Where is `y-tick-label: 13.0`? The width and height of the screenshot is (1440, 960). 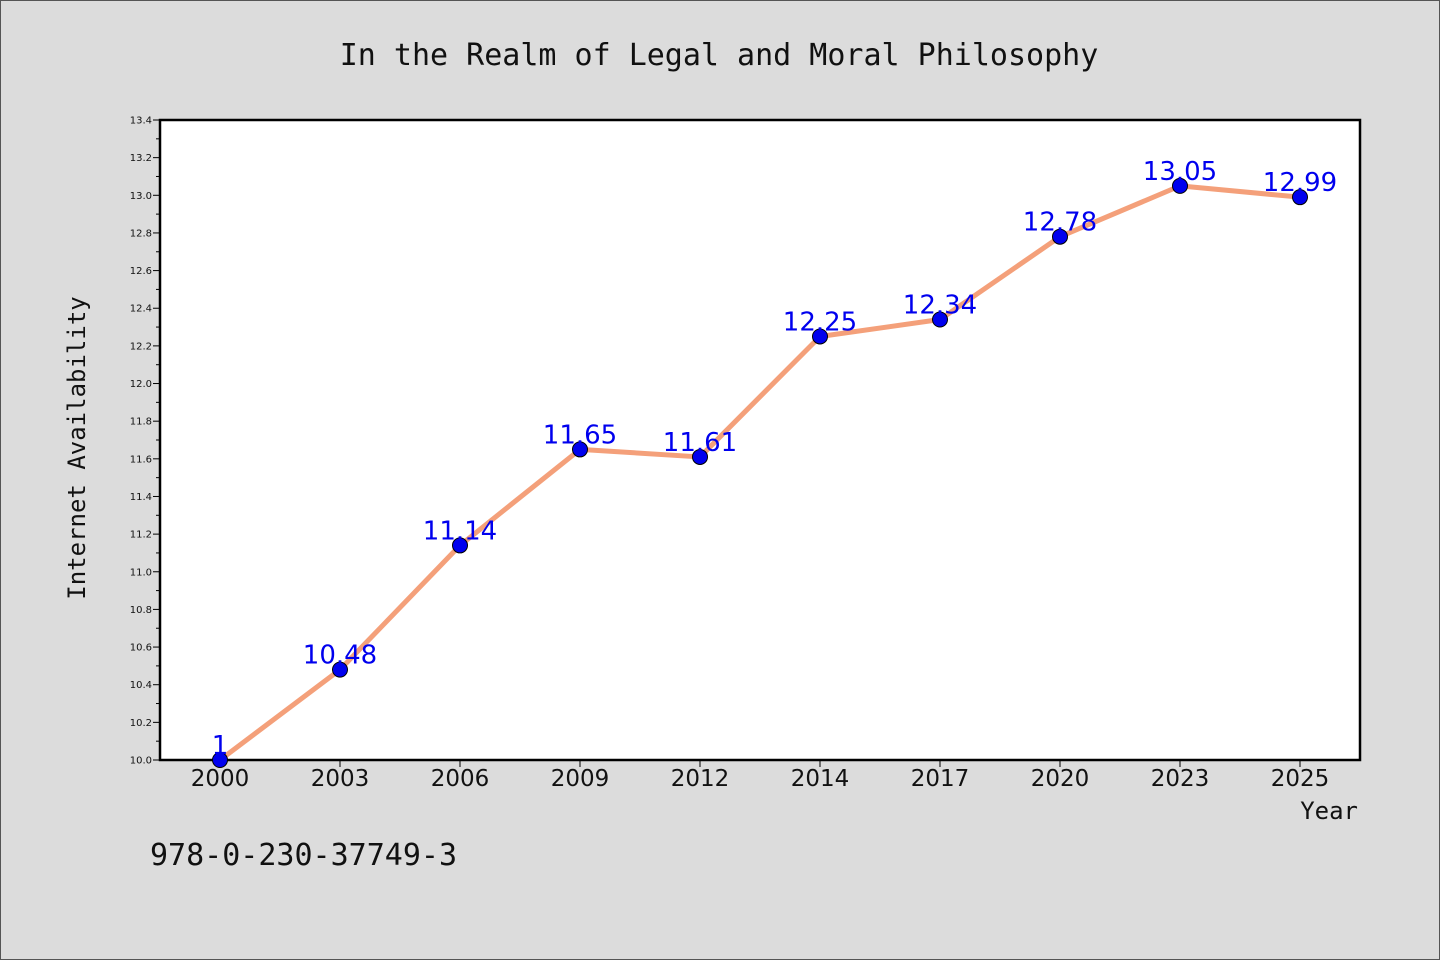
y-tick-label: 13.0 is located at coordinates (141, 196).